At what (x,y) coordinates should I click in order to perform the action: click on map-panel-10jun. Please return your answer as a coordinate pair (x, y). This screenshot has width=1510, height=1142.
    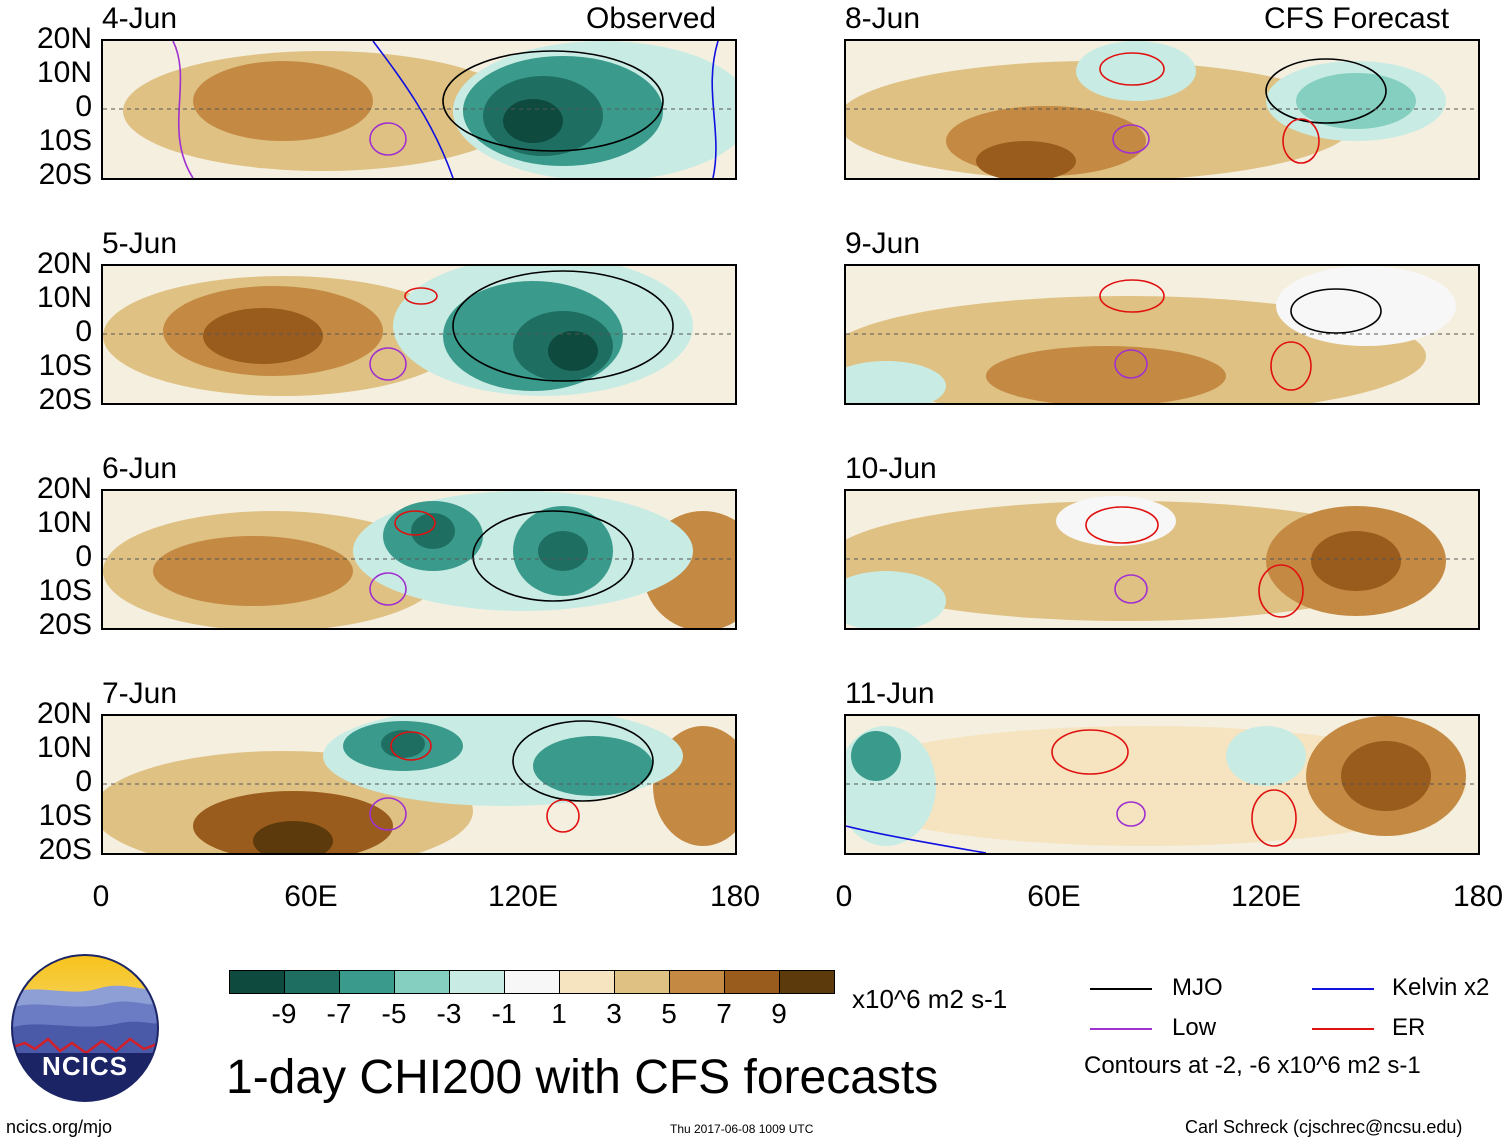
    Looking at the image, I should click on (1162, 559).